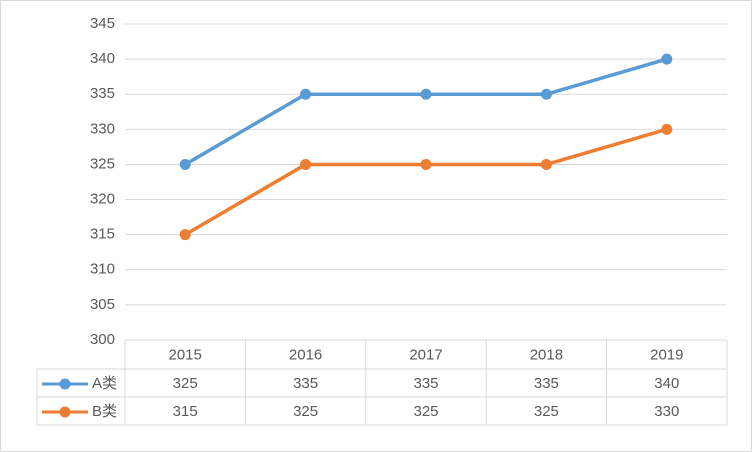 The height and width of the screenshot is (452, 752). Describe the element at coordinates (102, 339) in the screenshot. I see `y-tick-label: 300` at that location.